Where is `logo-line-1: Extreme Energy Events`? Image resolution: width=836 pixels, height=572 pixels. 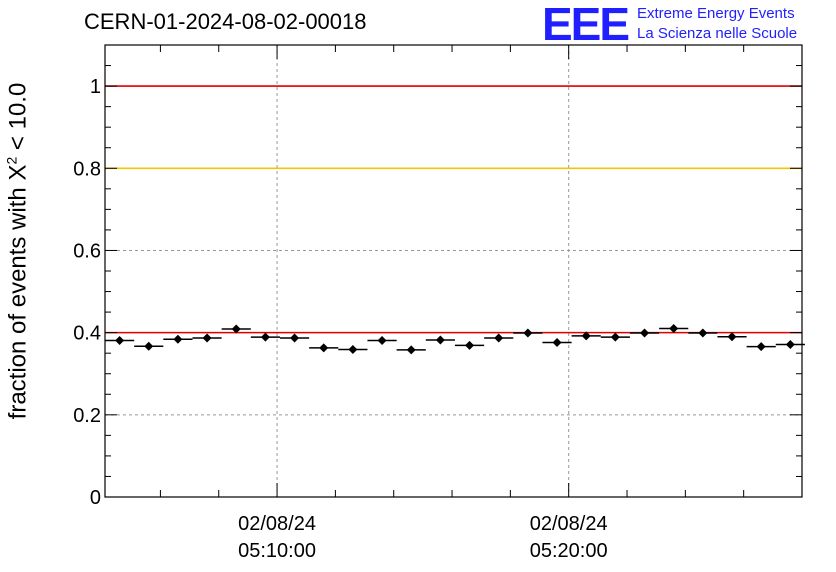
logo-line-1: Extreme Energy Events is located at coordinates (716, 13).